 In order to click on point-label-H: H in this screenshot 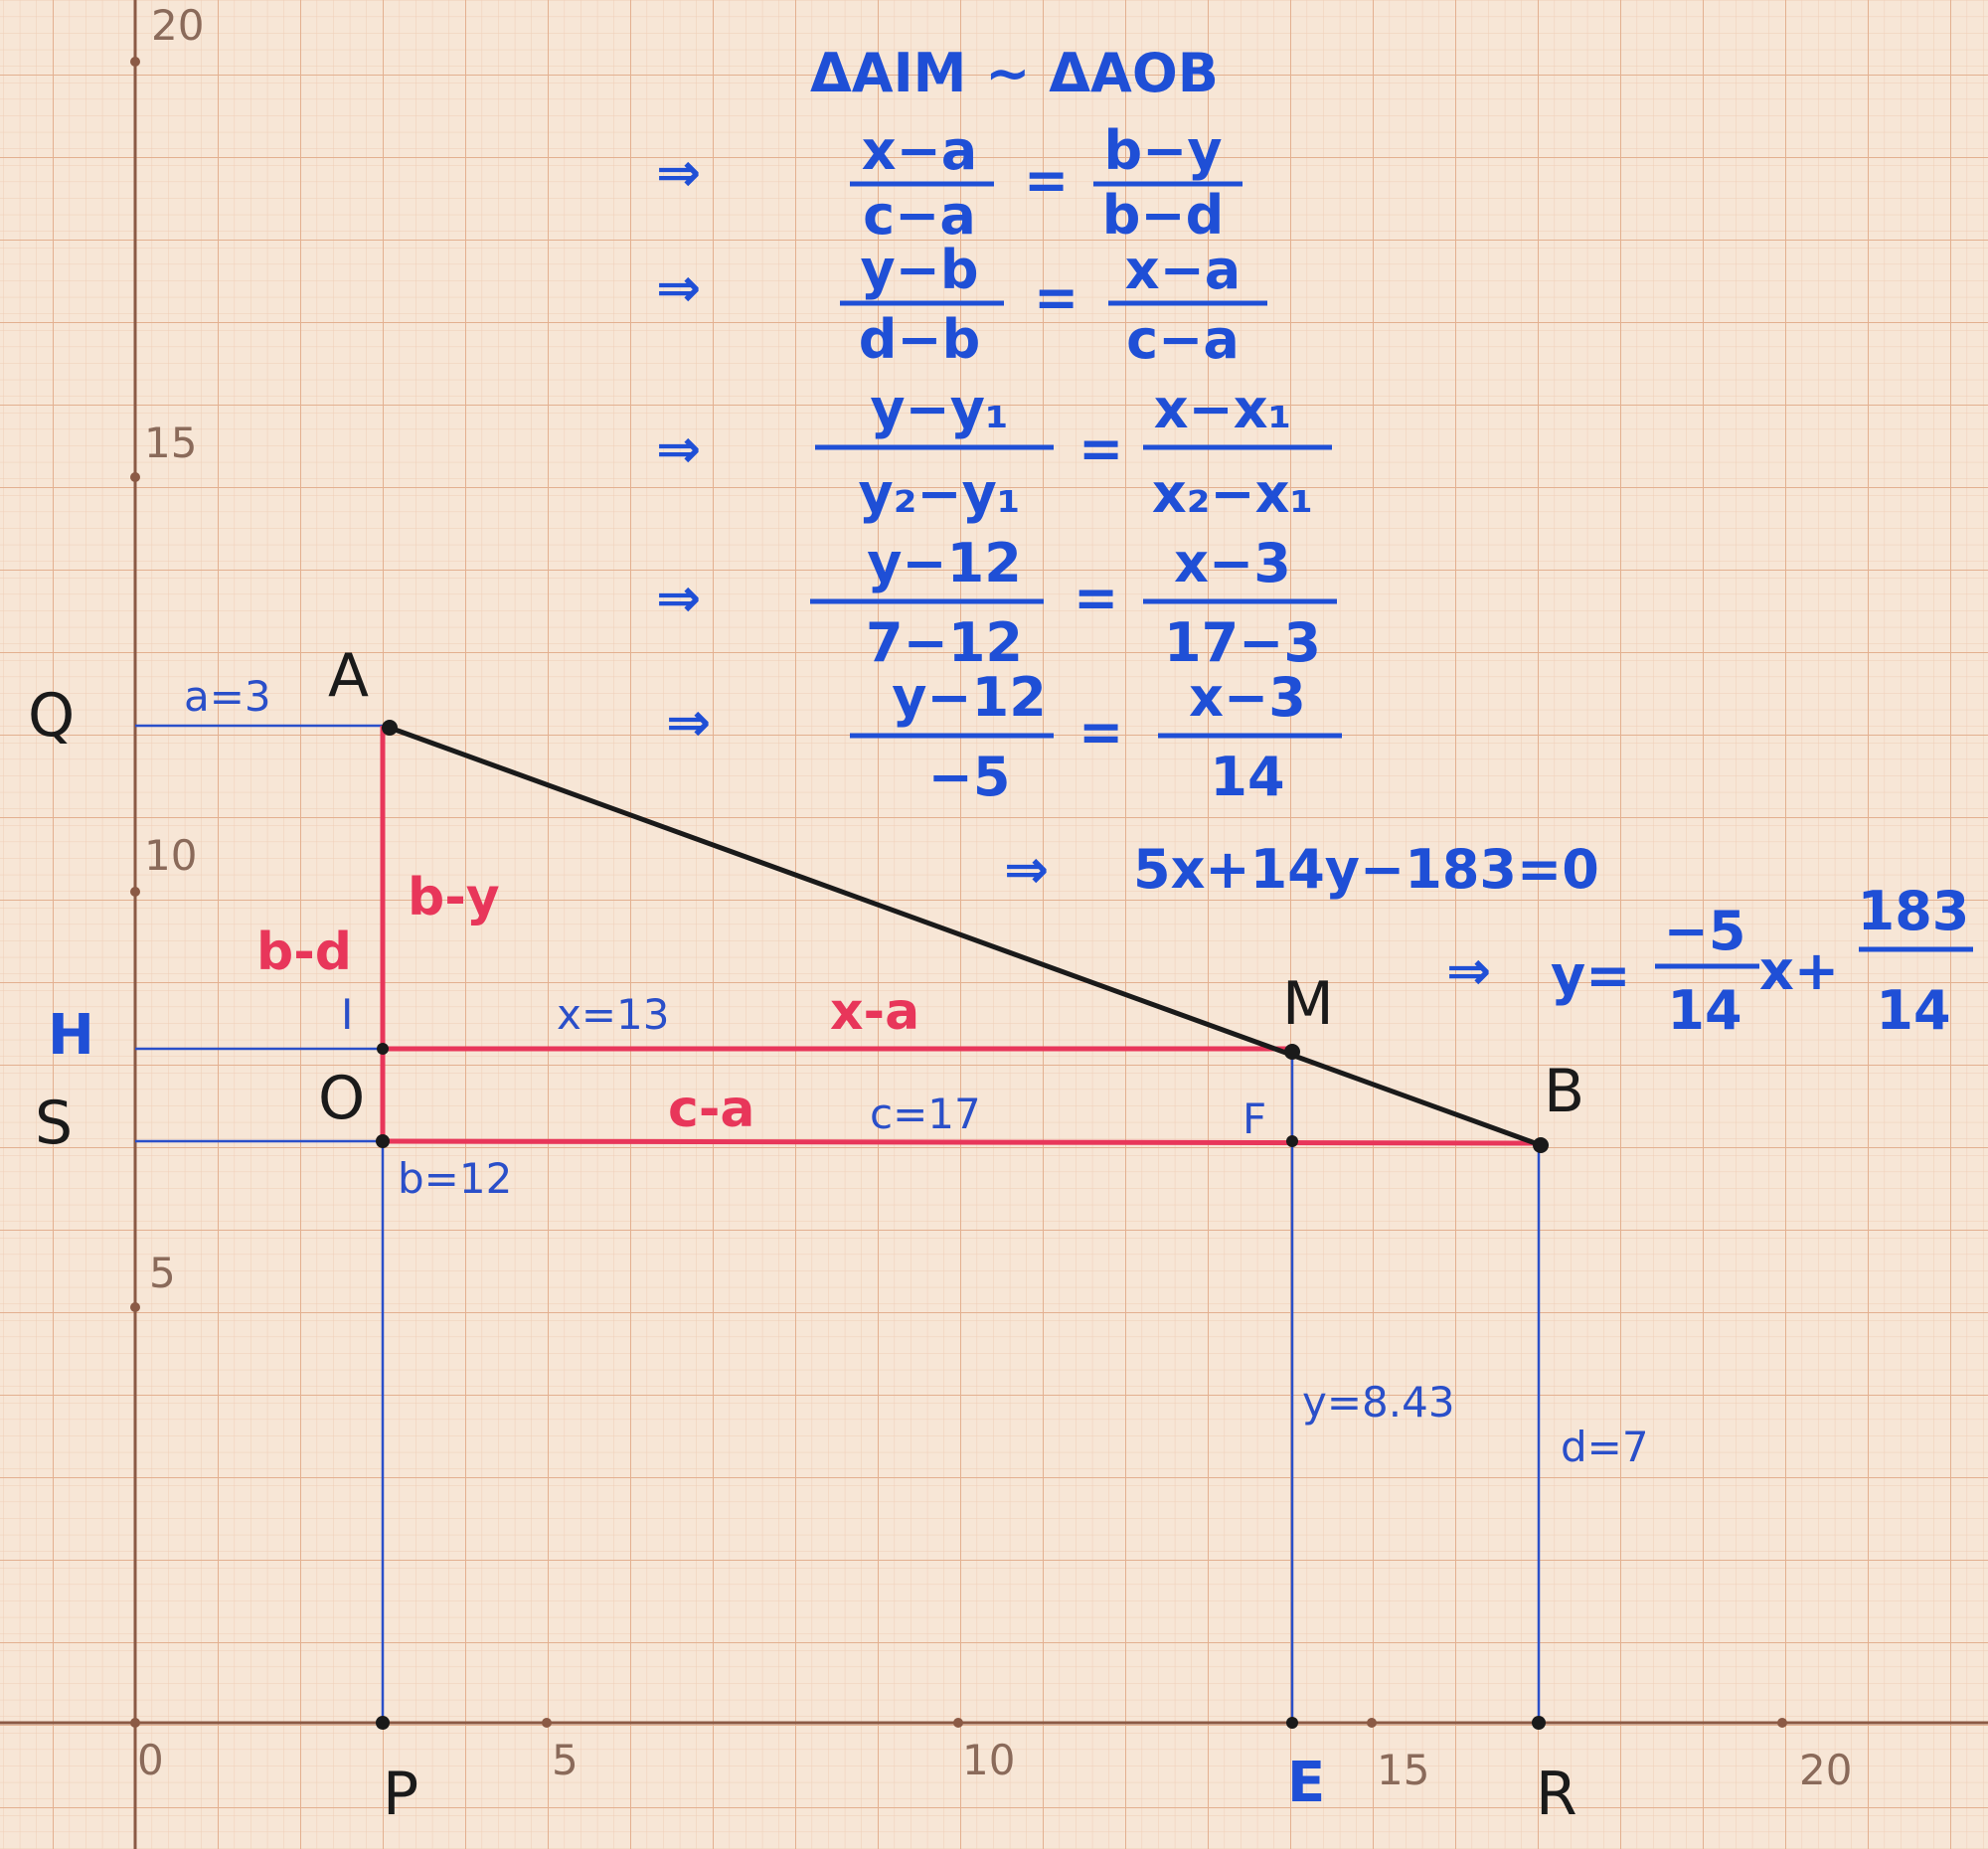, I will do `click(71, 1036)`.